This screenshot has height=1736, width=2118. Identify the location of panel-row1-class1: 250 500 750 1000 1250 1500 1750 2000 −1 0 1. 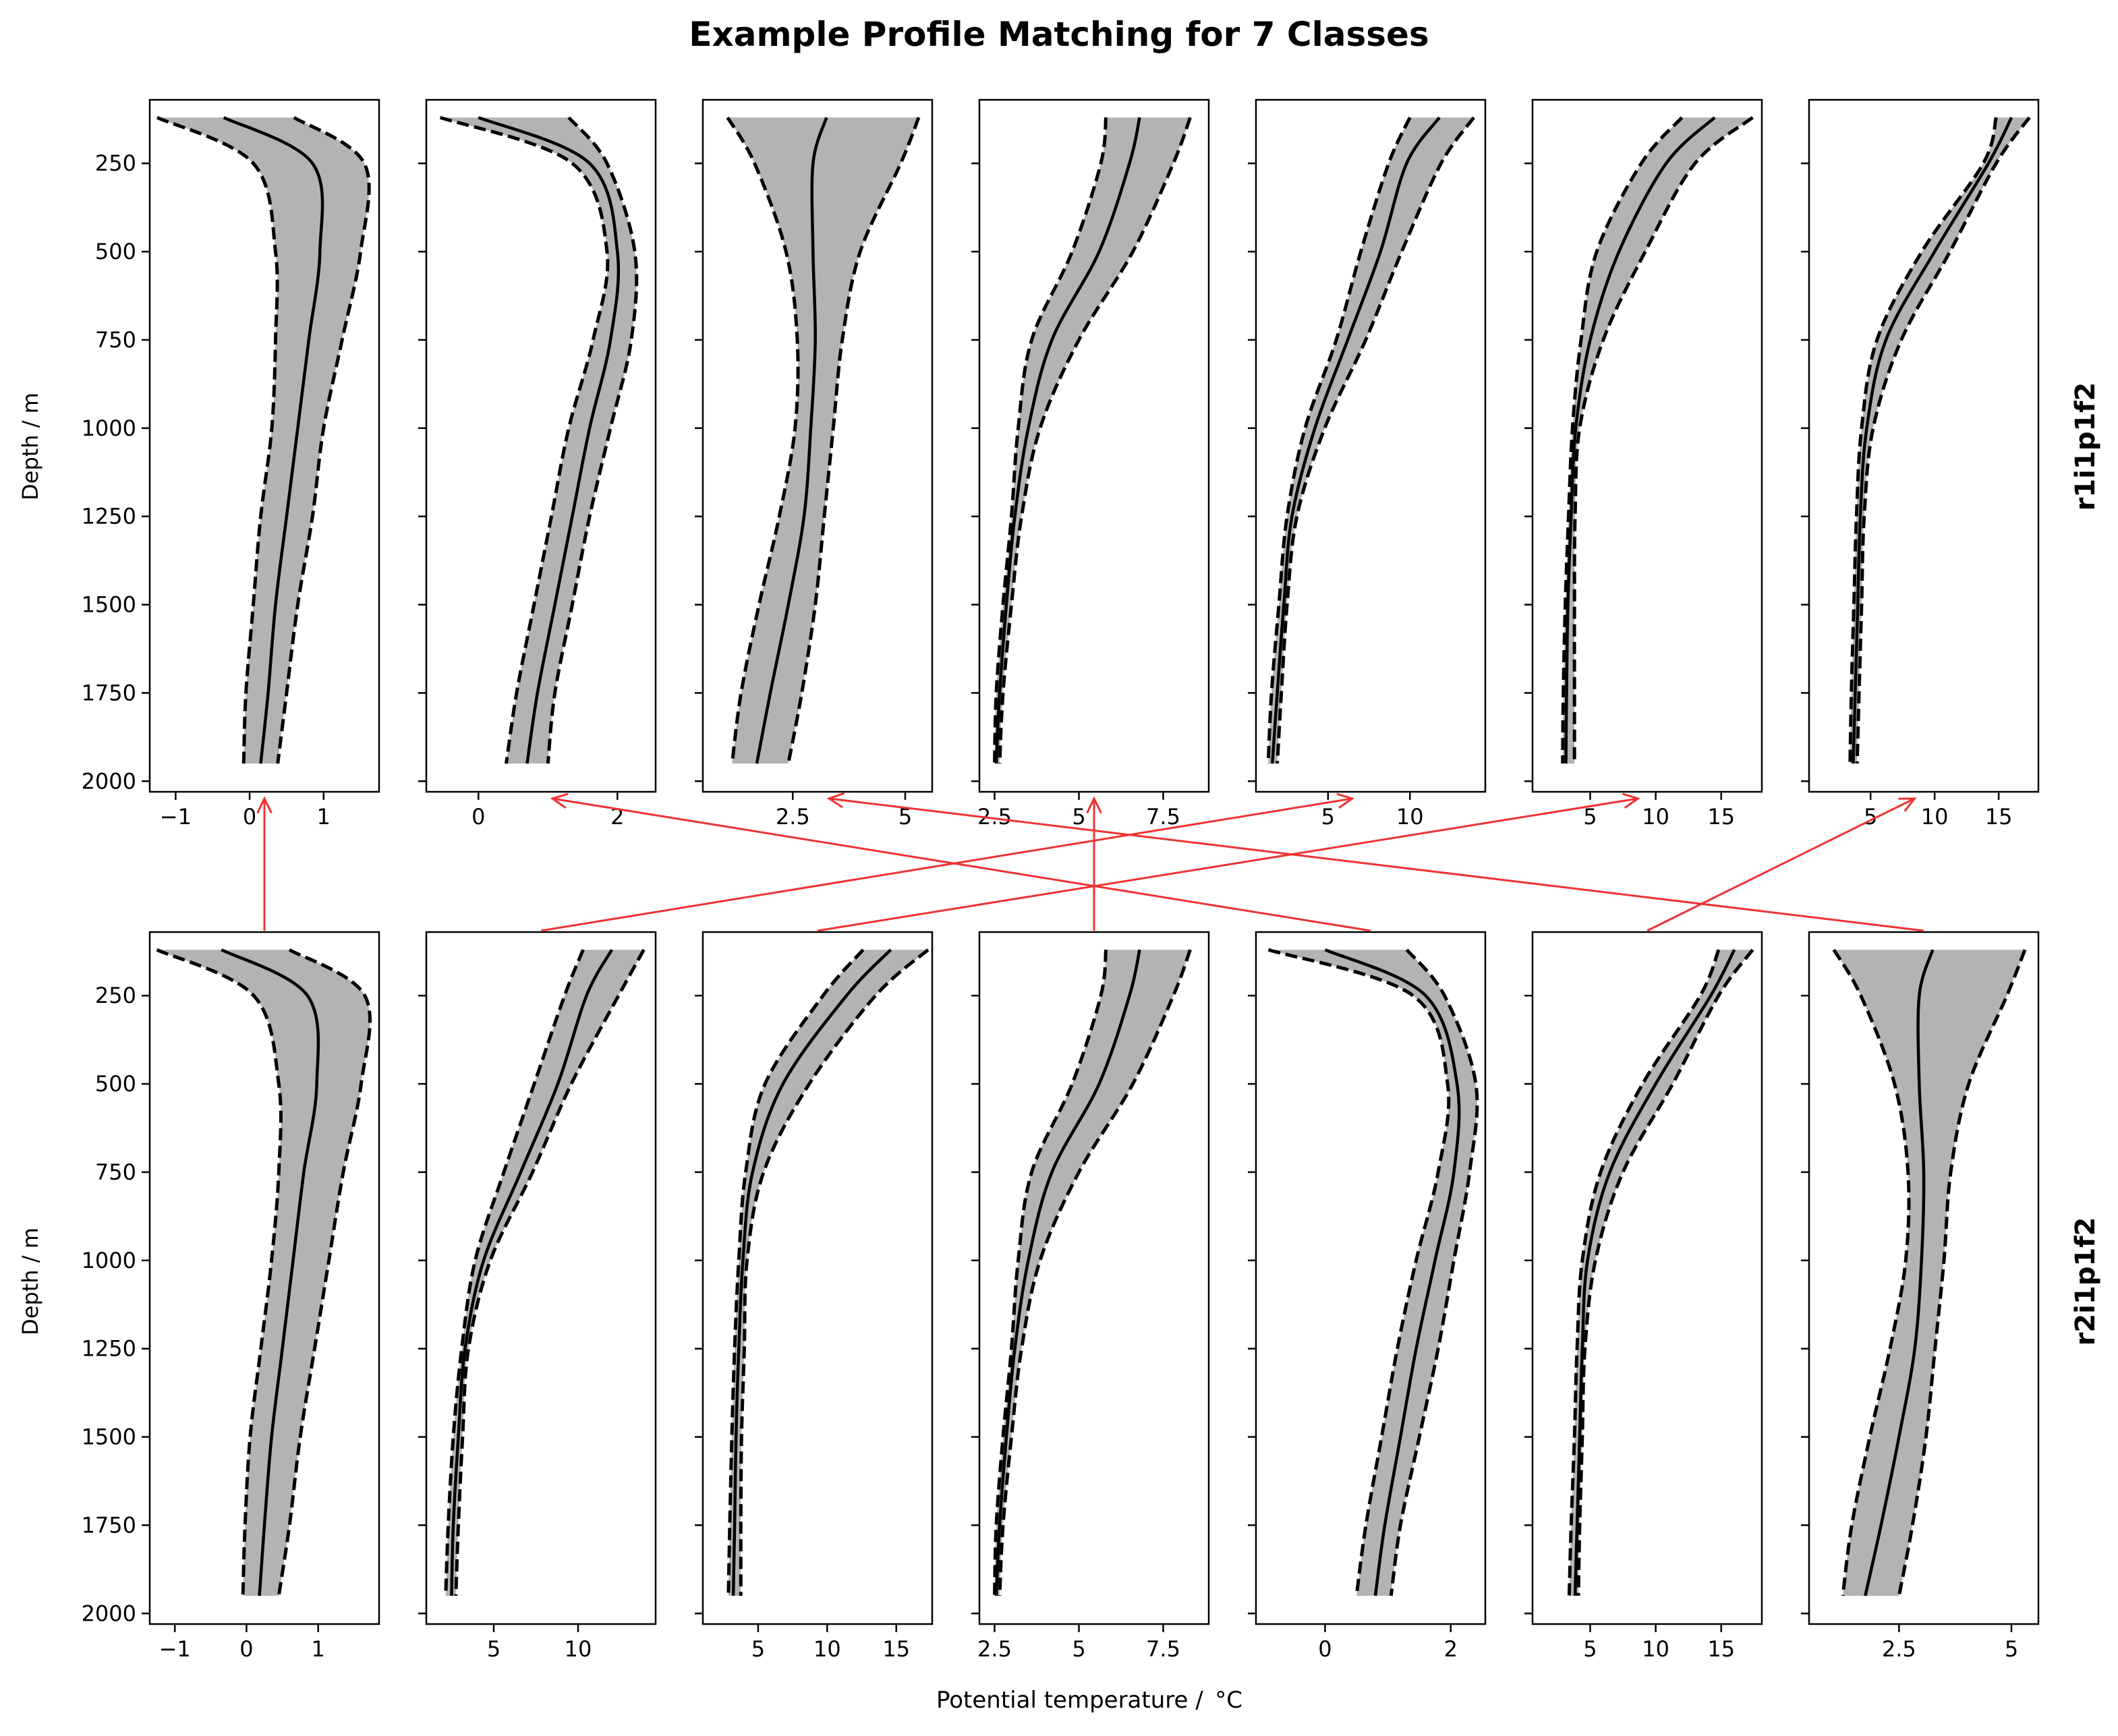
(231, 464).